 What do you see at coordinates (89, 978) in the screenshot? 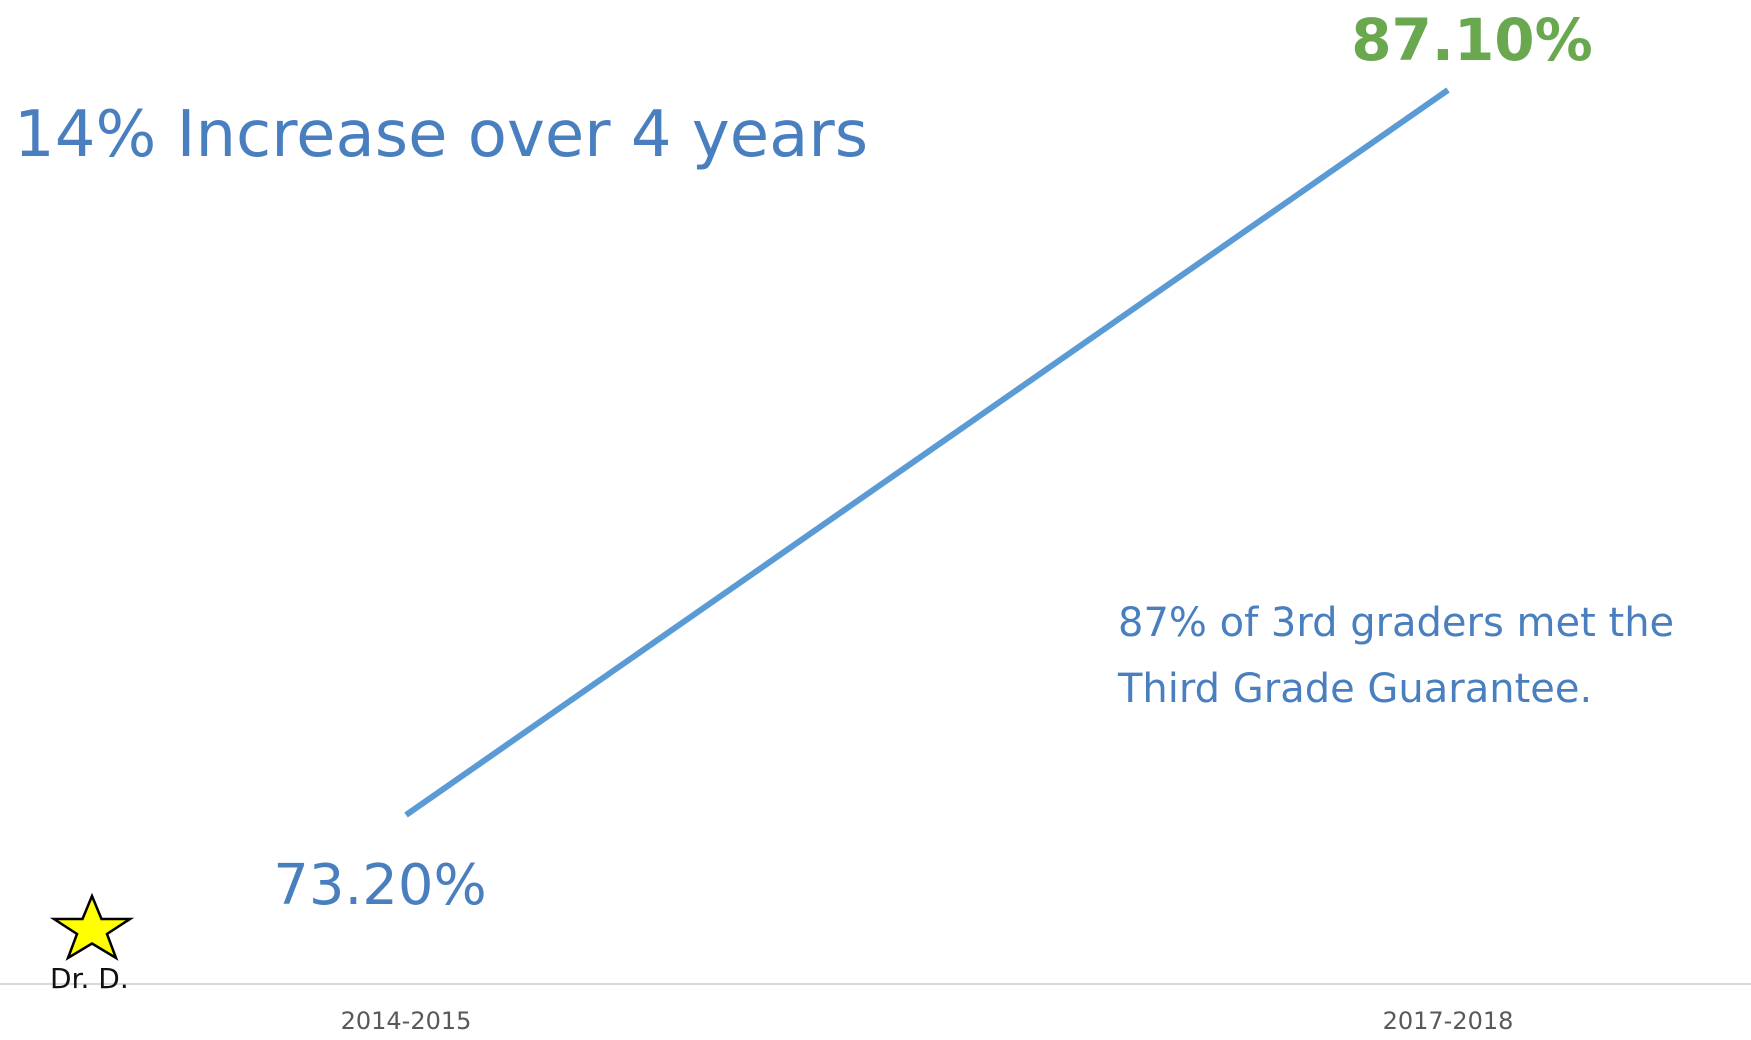
I see `signature-label: Dr. D.` at bounding box center [89, 978].